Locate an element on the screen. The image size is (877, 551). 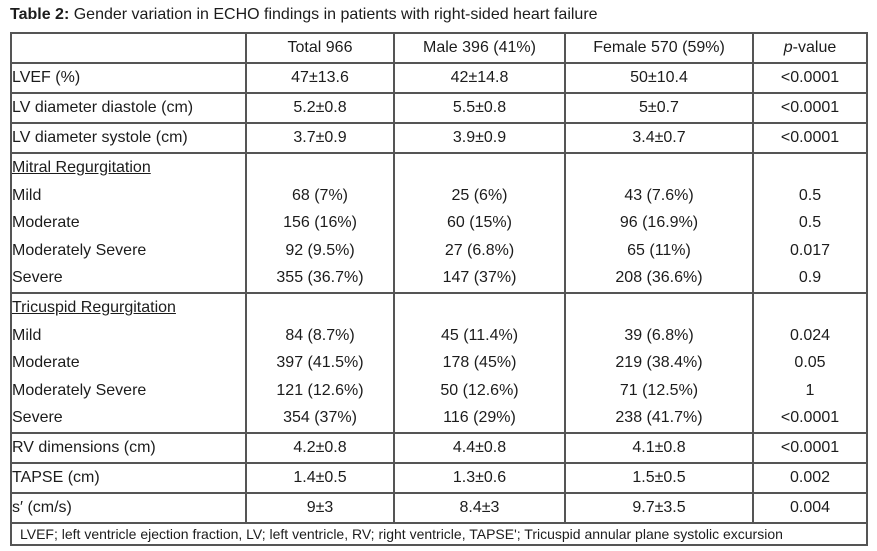
cell-male: 3.9±0.9 is located at coordinates (479, 138).